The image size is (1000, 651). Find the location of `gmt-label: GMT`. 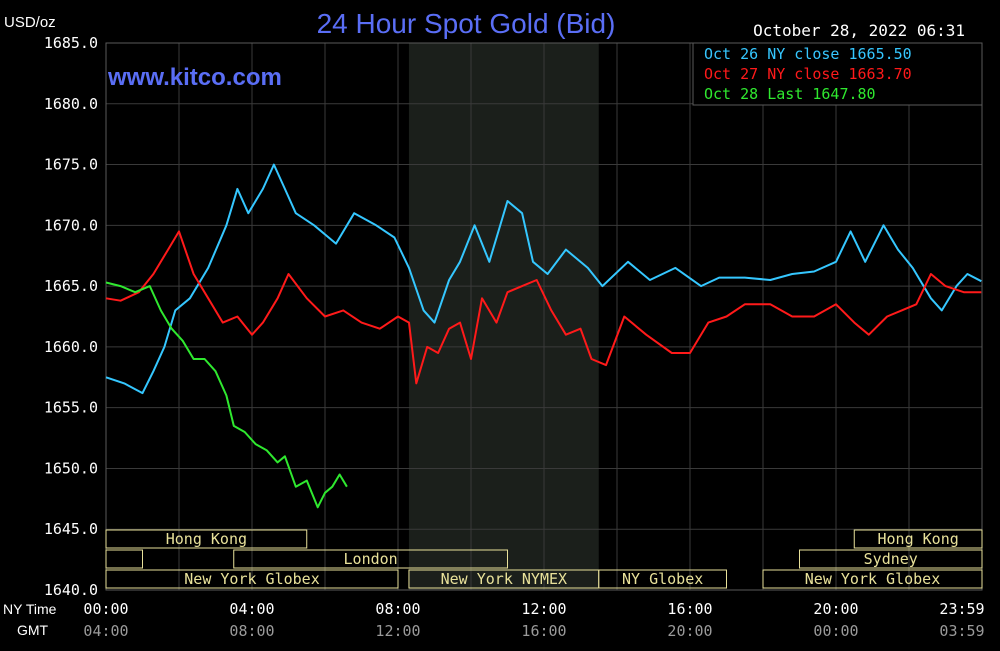

gmt-label: GMT is located at coordinates (33, 630).